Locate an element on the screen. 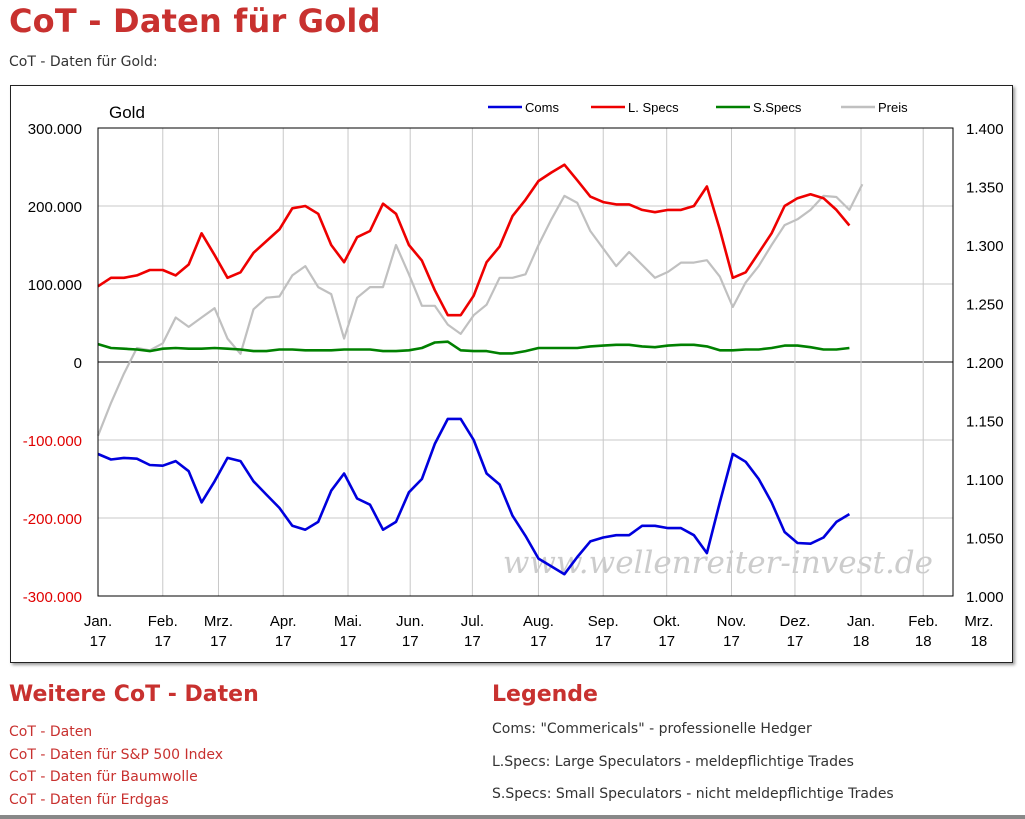 Image resolution: width=1025 pixels, height=819 pixels. legend-section-title: Legende is located at coordinates (545, 694).